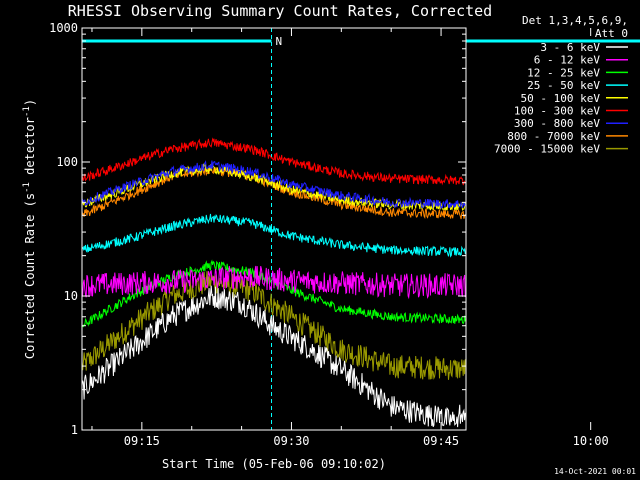 Image resolution: width=640 pixels, height=480 pixels. I want to click on y-tick-label: 1000, so click(63, 28).